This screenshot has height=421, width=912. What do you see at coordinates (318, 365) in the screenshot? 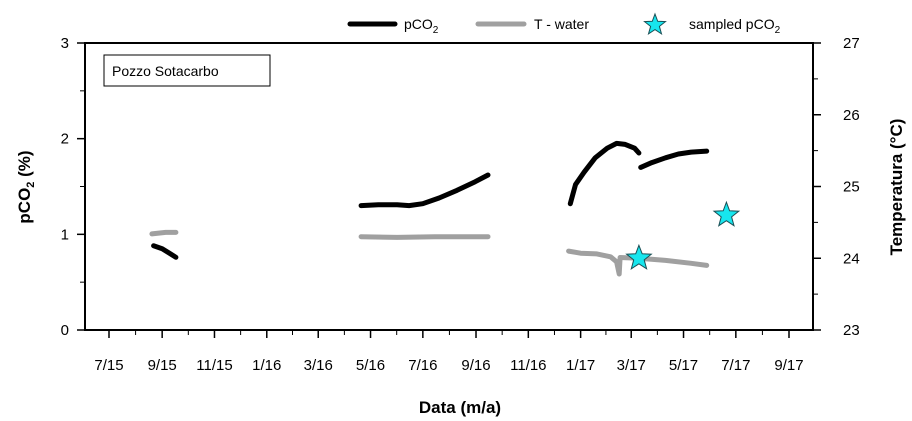
I see `x-tick-label: 3/16` at bounding box center [318, 365].